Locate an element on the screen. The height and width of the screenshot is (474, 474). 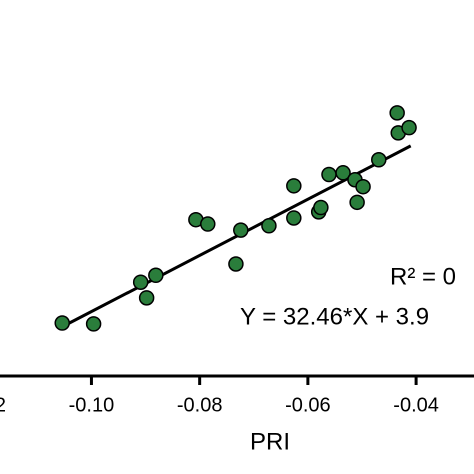
x-tick-label: -0.06 is located at coordinates (308, 405).